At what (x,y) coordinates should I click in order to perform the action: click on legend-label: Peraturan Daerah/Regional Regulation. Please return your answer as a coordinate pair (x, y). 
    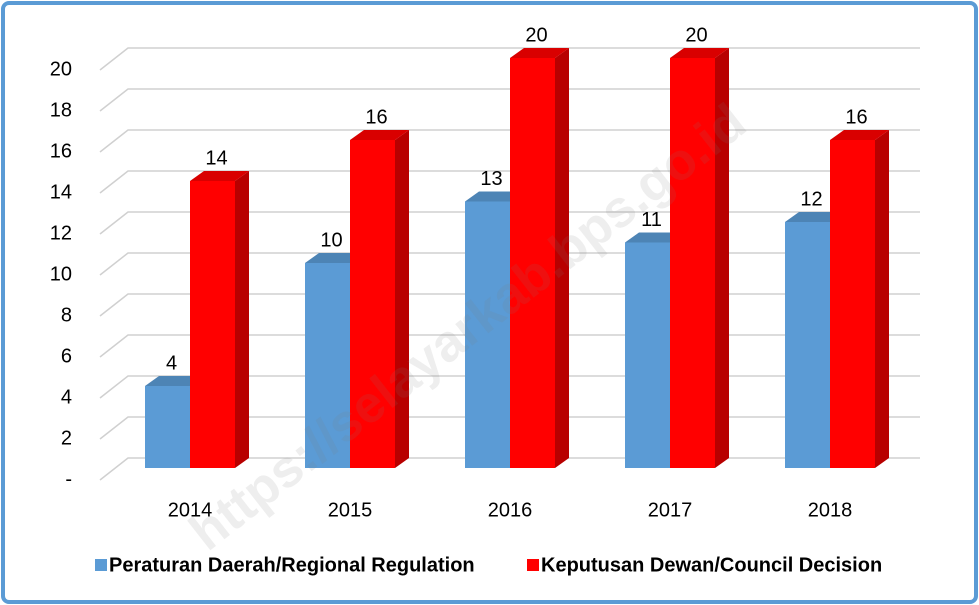
    Looking at the image, I should click on (292, 565).